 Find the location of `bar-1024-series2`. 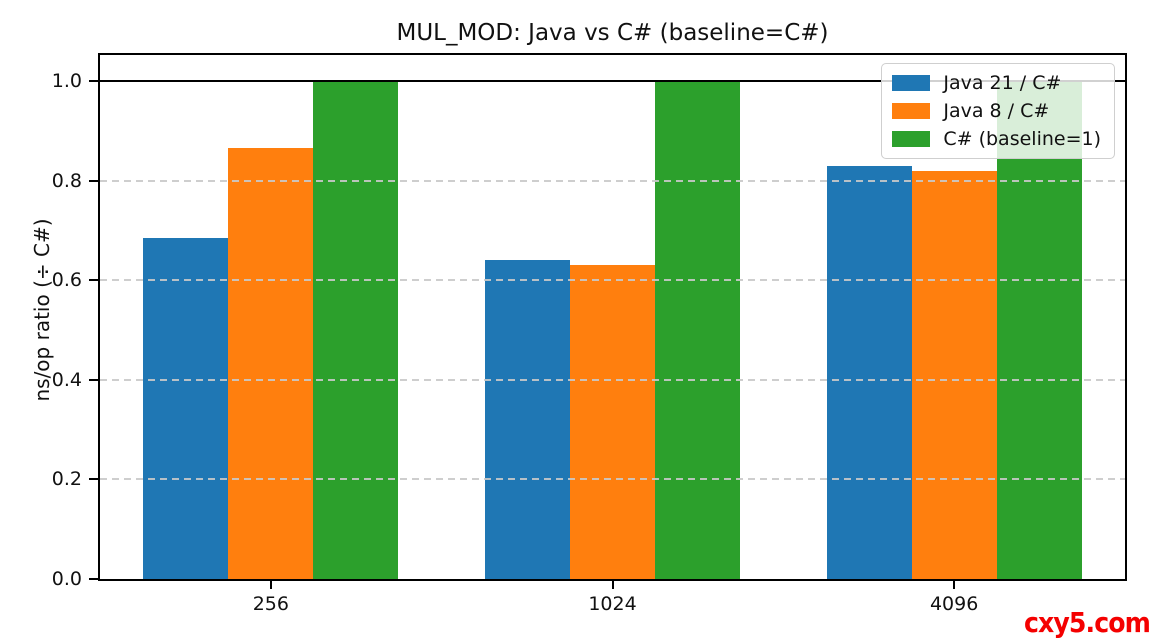

bar-1024-series2 is located at coordinates (697, 329).